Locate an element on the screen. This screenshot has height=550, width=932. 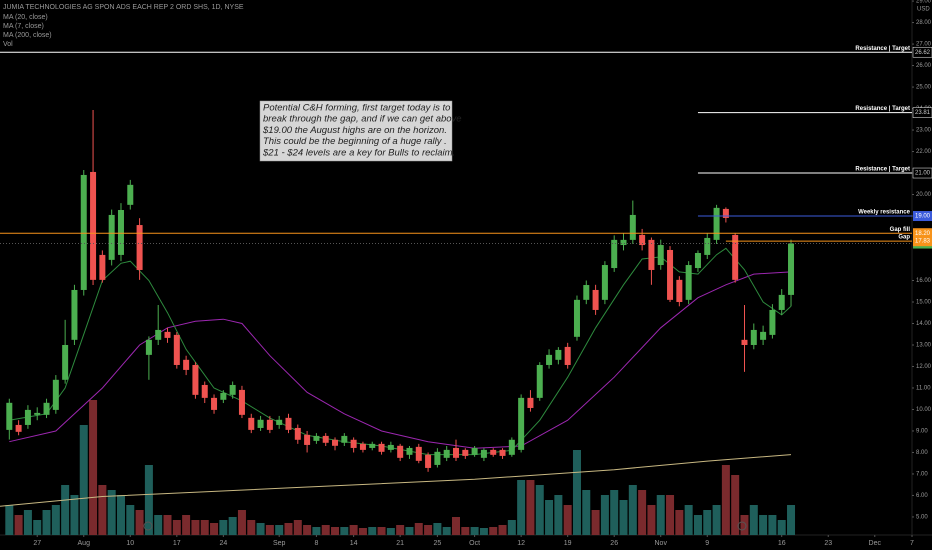
y-tick-label: 29.00 is located at coordinates (924, 2).